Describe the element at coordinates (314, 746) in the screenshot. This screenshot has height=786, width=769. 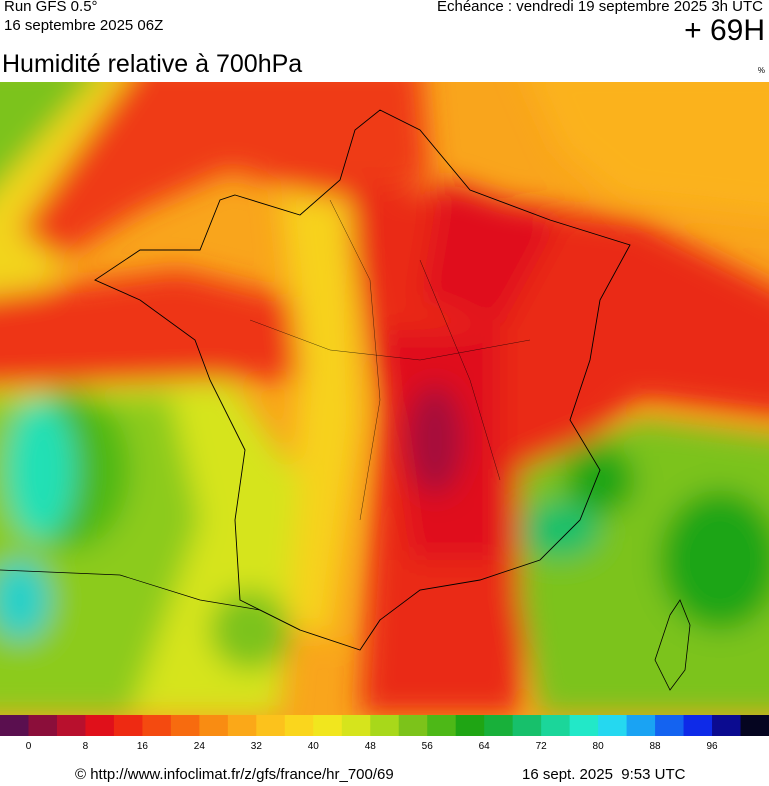
I see `scale-label: 40` at that location.